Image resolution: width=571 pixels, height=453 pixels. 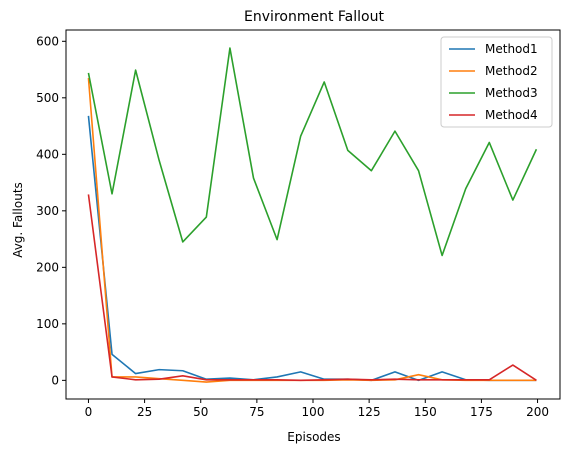 What do you see at coordinates (511, 71) in the screenshot?
I see `legend-label-method2: Method2` at bounding box center [511, 71].